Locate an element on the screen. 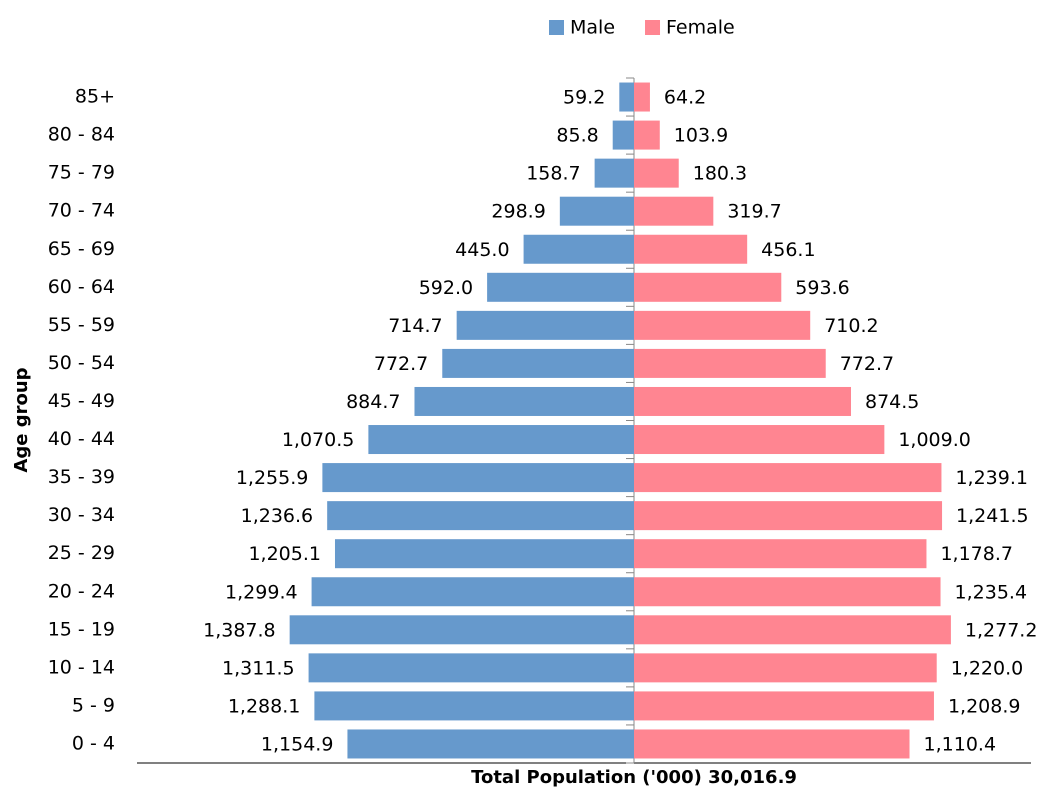 Image resolution: width=1045 pixels, height=792 pixels. y-tick-label: 50 - 54 is located at coordinates (81, 363).